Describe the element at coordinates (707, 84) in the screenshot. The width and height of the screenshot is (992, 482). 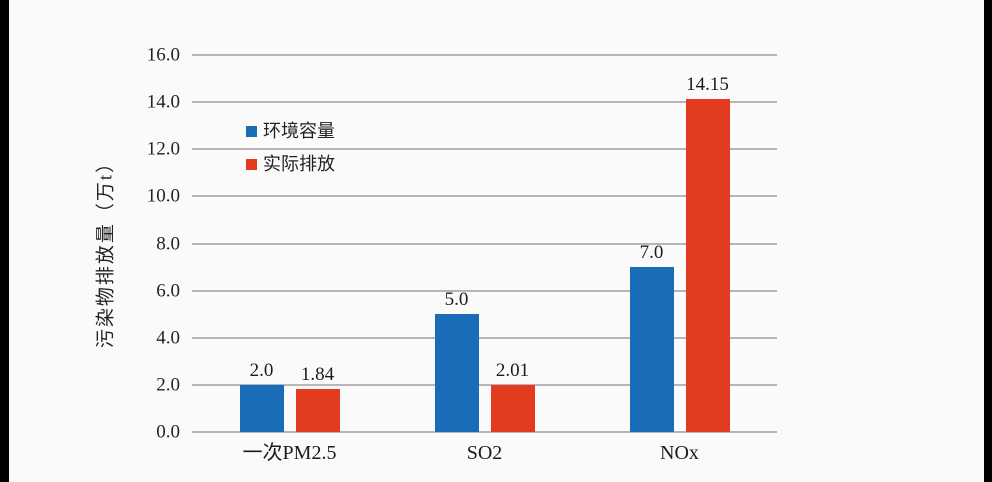
I see `bar-value-label: 14.15` at that location.